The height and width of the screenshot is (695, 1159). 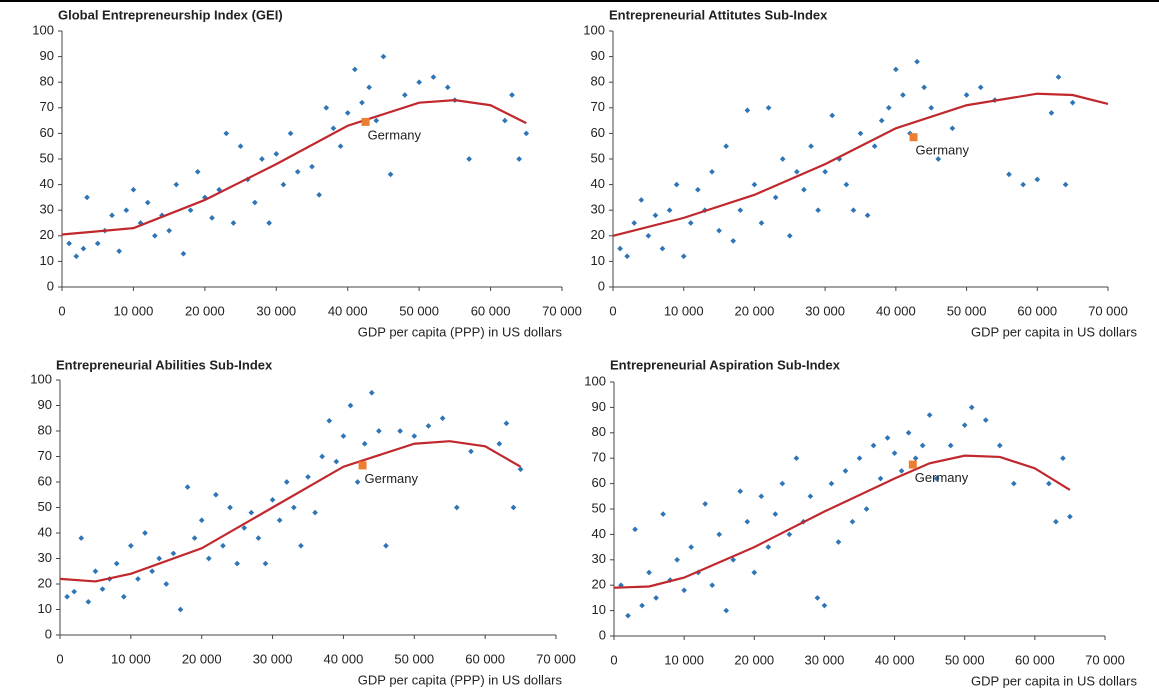 What do you see at coordinates (599, 584) in the screenshot?
I see `y-tick-label: 20` at bounding box center [599, 584].